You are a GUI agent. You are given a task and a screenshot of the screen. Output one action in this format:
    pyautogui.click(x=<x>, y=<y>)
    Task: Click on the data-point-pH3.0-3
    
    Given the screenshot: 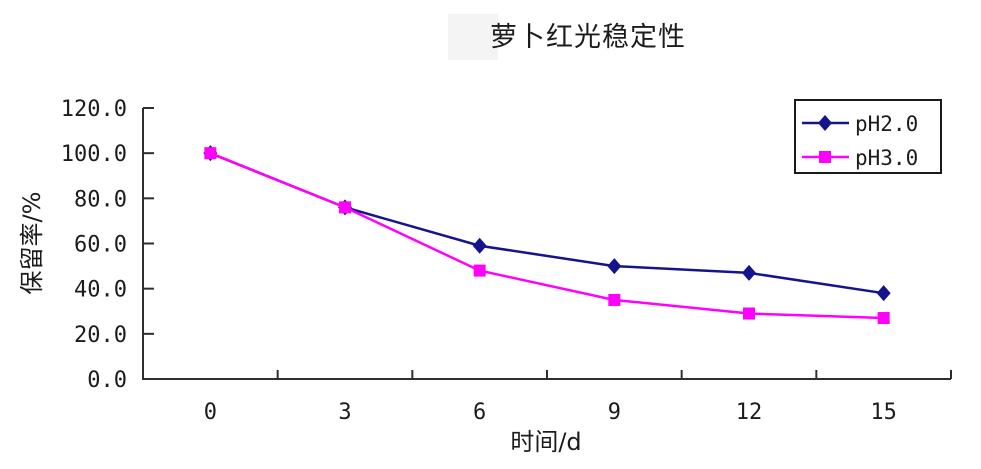 What is the action you would take?
    pyautogui.click(x=345, y=207)
    